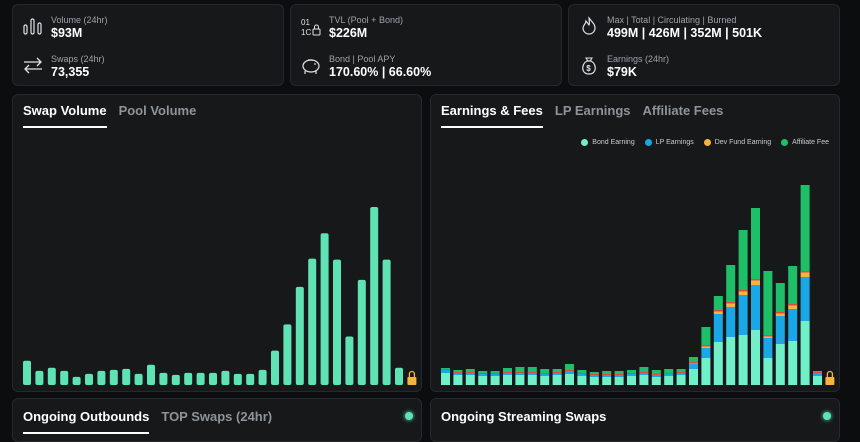 The image size is (860, 442). Describe the element at coordinates (669, 142) in the screenshot. I see `legend-lp: LP Earnings` at that location.